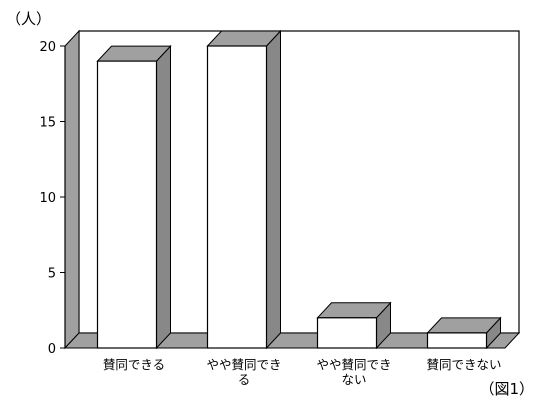 The image size is (541, 408). Describe the element at coordinates (244, 379) in the screenshot. I see `category-label: る` at that location.